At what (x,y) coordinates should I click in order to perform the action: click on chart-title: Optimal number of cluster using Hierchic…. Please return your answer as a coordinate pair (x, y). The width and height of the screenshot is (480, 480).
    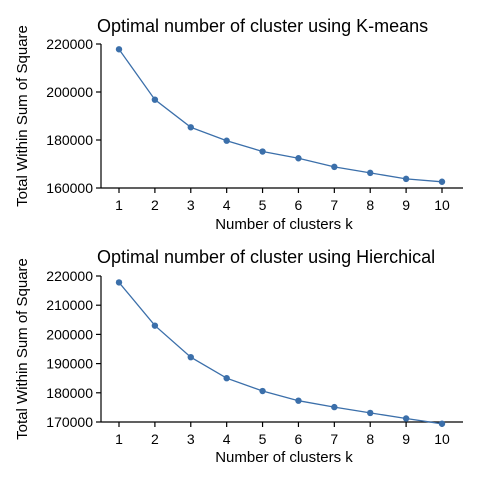
    Looking at the image, I should click on (266, 257).